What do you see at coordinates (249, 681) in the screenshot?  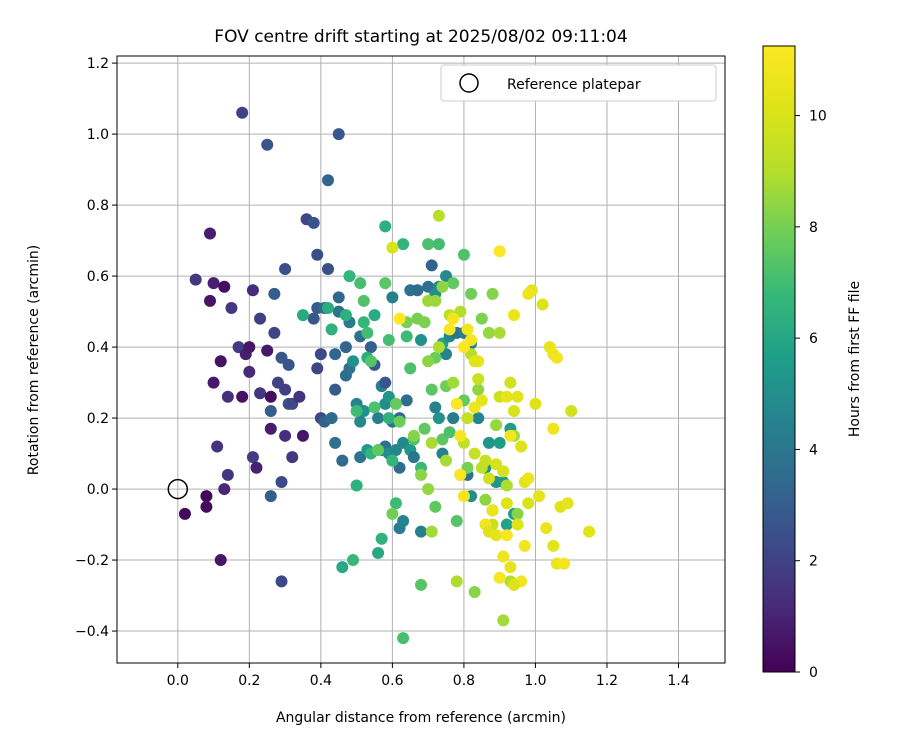 I see `x-tick-label: 0.2` at bounding box center [249, 681].